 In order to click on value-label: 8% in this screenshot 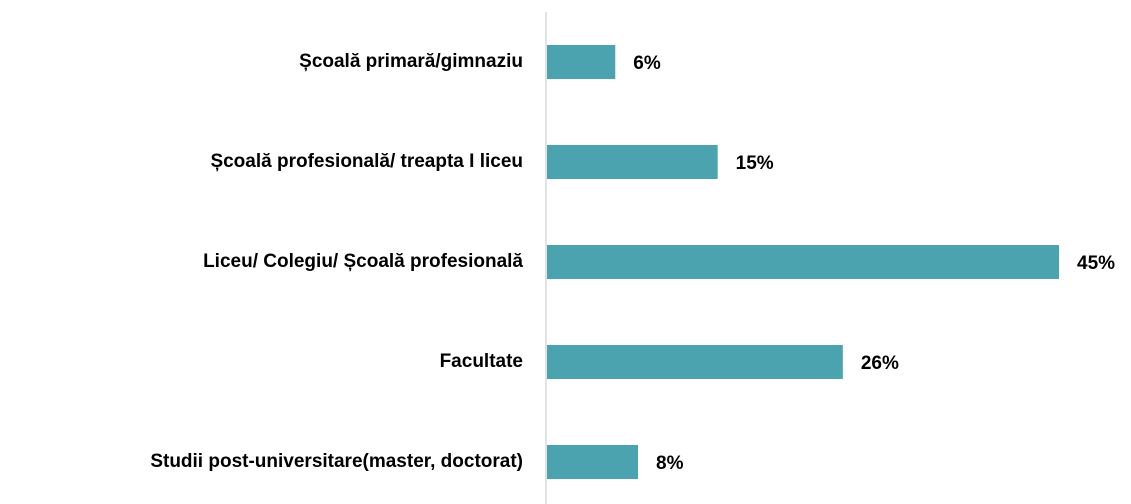, I will do `click(670, 463)`.